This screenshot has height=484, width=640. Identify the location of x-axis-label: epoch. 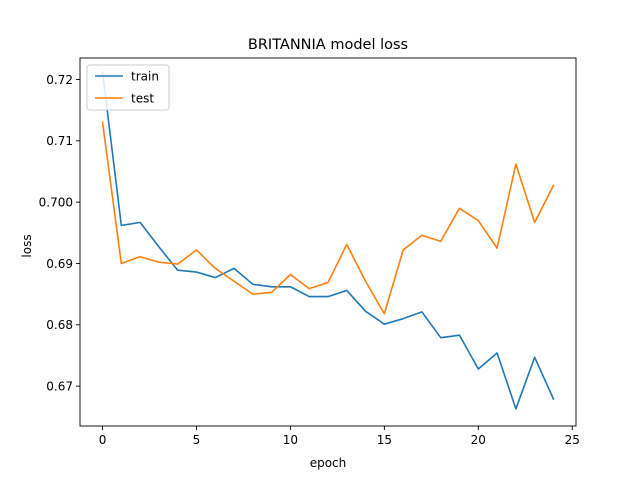
(328, 463).